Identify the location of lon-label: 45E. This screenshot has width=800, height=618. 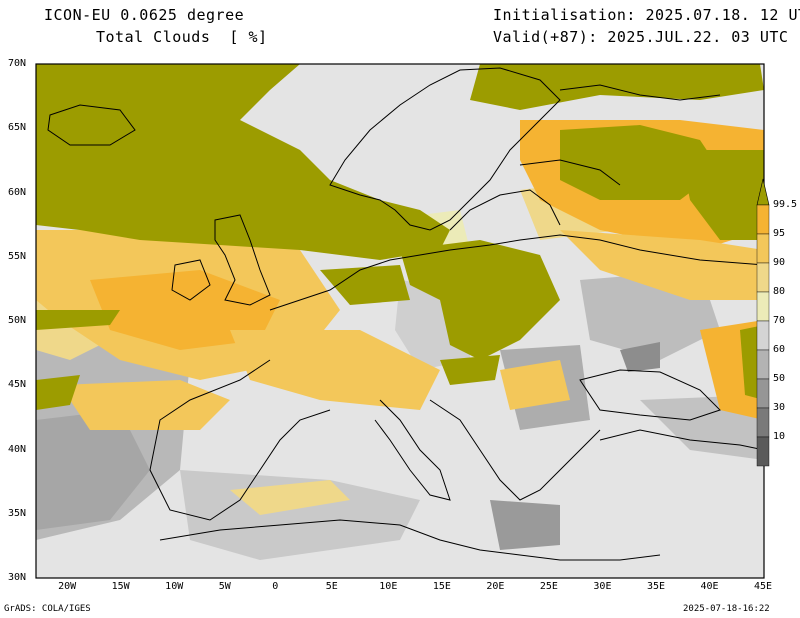
(763, 586).